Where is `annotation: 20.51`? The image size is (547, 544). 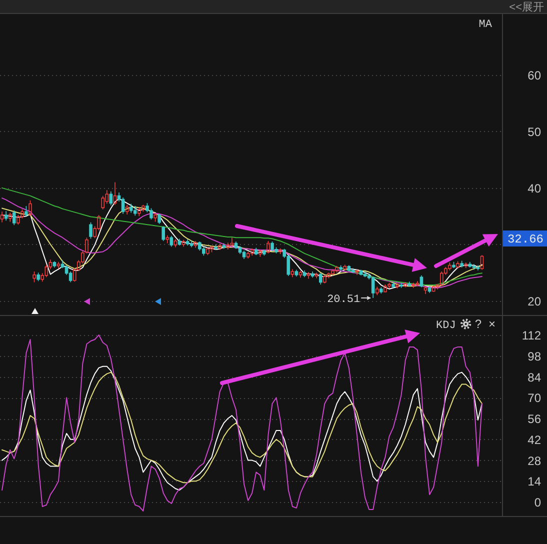 annotation: 20.51 is located at coordinates (343, 300).